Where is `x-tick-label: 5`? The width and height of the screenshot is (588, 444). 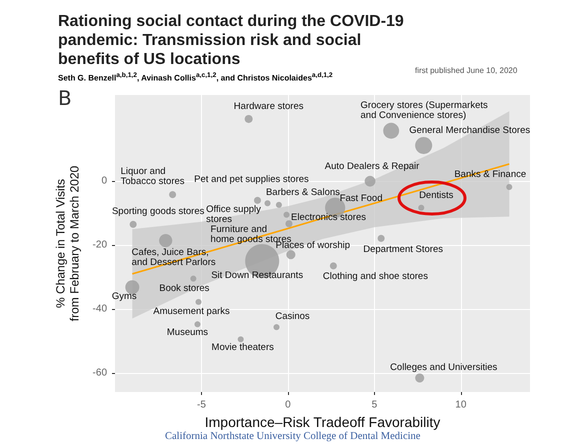 x-tick-label: 5 is located at coordinates (375, 405).